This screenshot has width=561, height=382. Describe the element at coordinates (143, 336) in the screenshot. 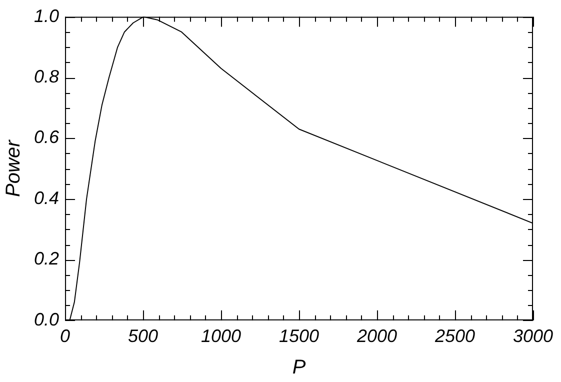

I see `x-tick-label: 500` at that location.